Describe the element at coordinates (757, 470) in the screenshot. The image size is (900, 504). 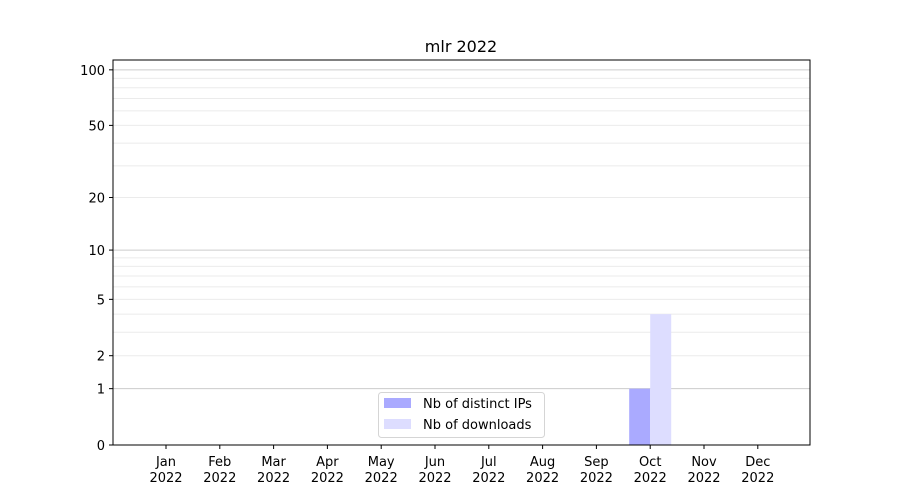
I see `x-tick-label: Dec 2022` at that location.